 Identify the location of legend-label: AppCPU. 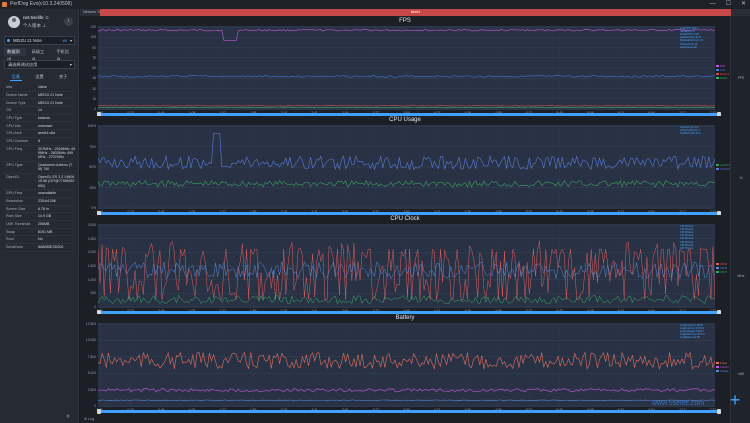
(725, 165).